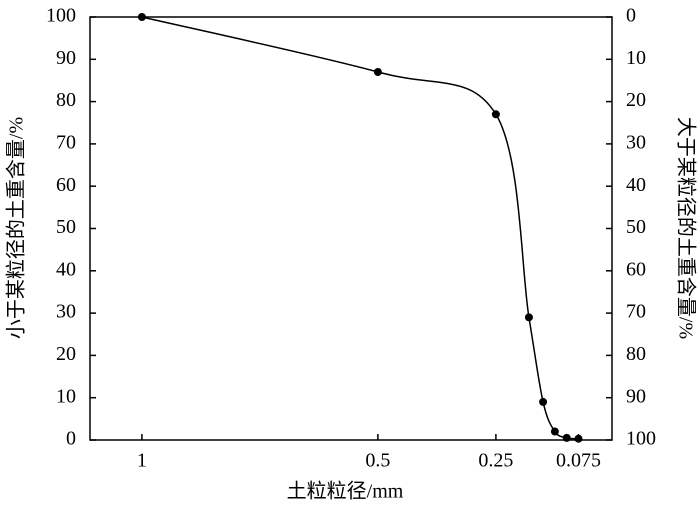  I want to click on x-tick-label: 0.25, so click(495, 461).